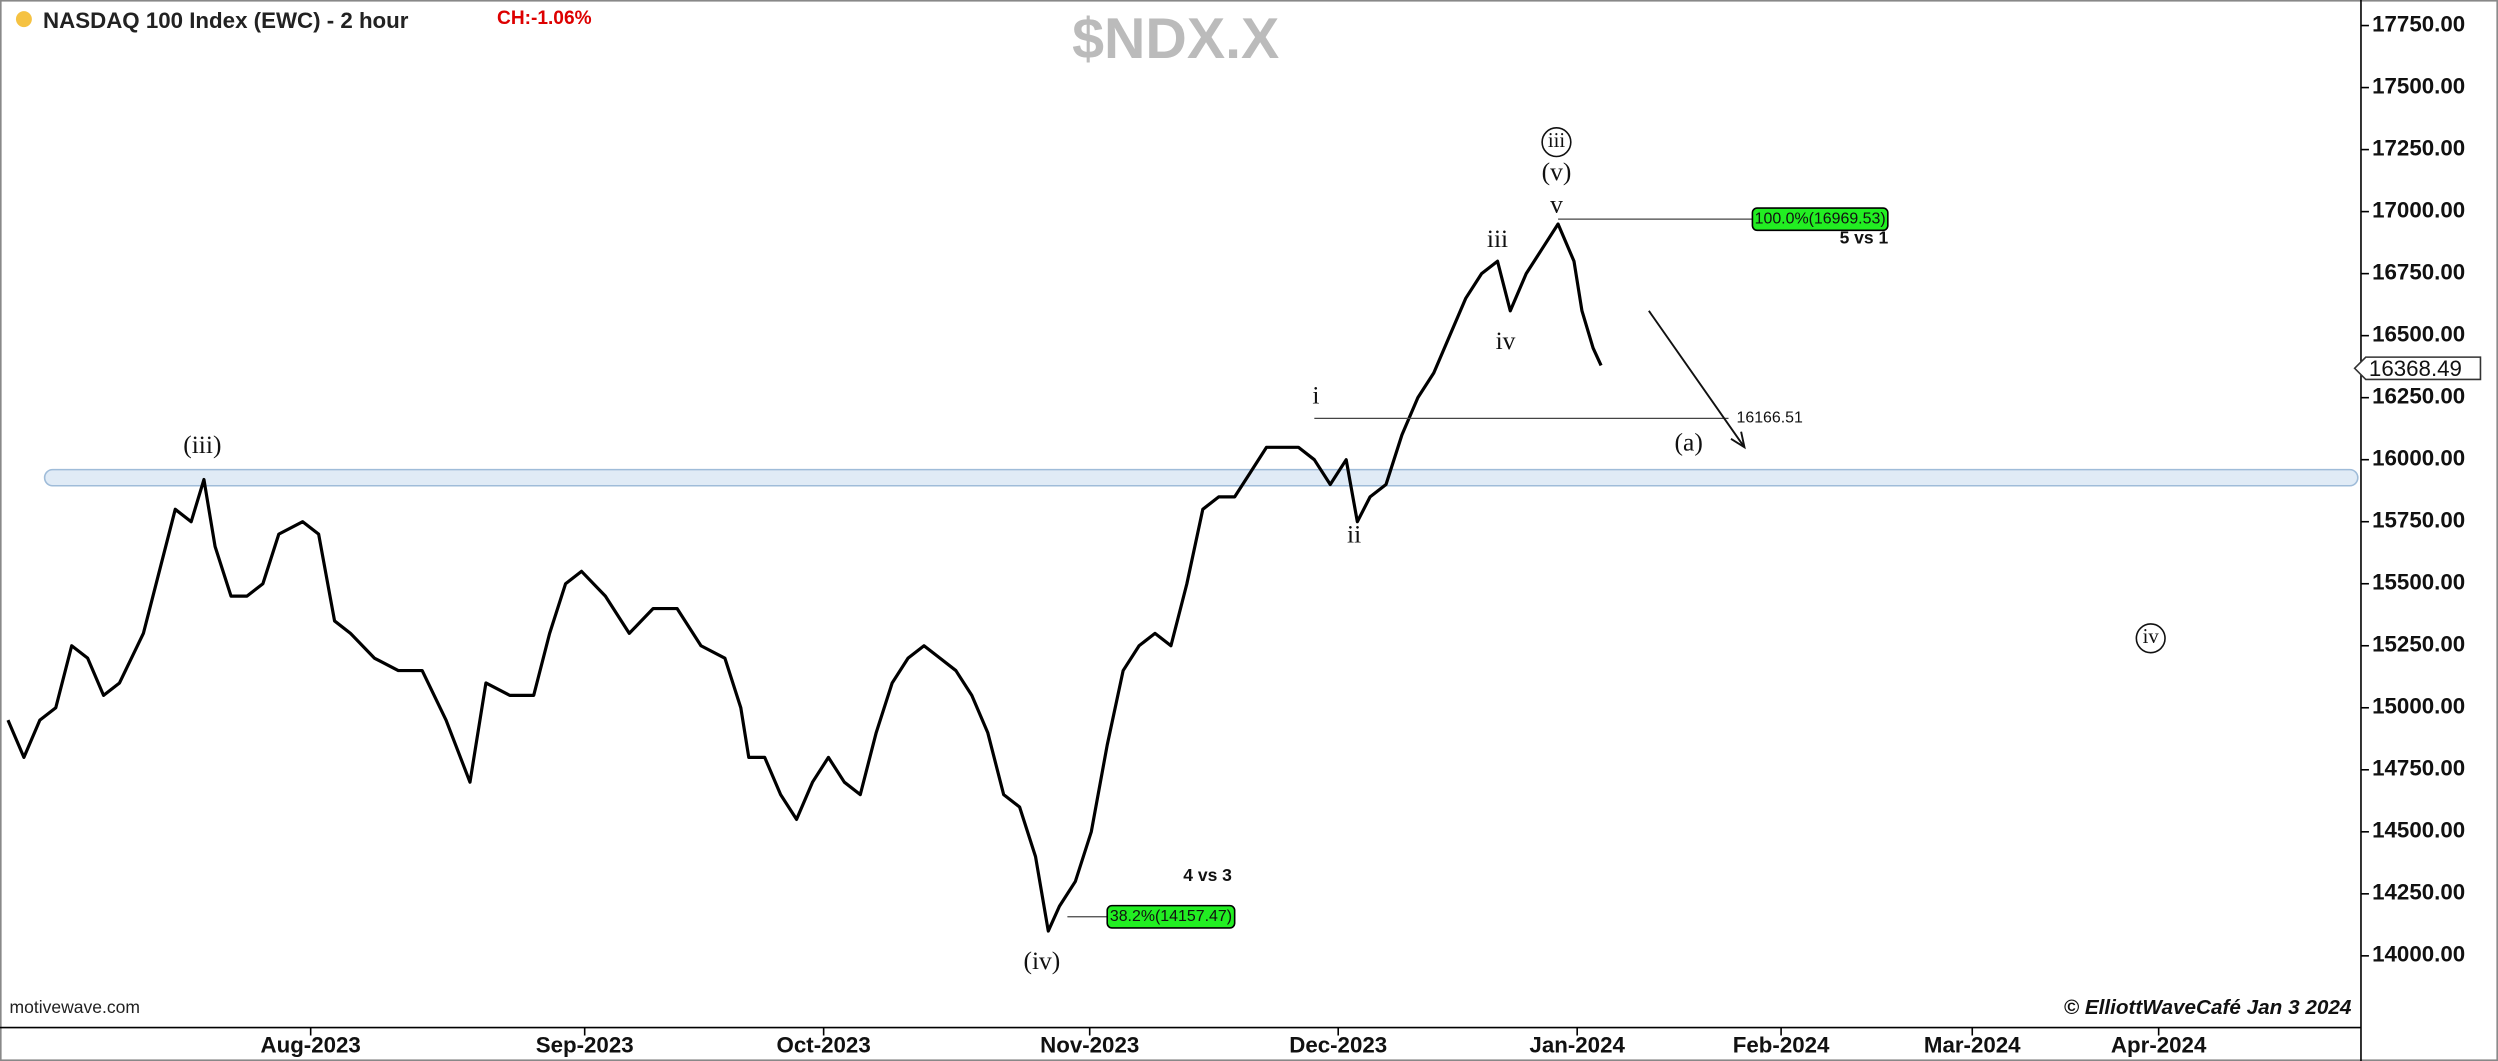 Image resolution: width=2498 pixels, height=1061 pixels. Describe the element at coordinates (1201, 477) in the screenshot. I see `support-zone` at that location.